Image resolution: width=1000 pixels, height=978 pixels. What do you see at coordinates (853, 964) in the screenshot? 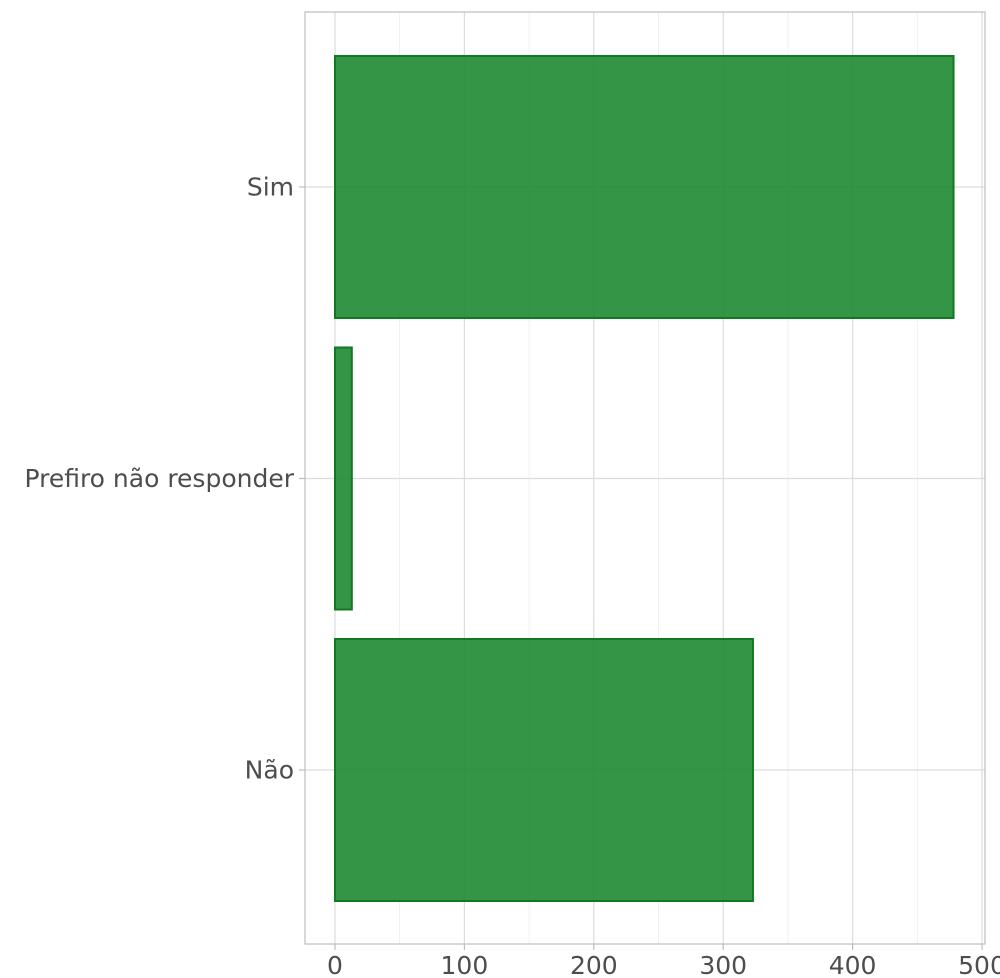
I see `x-tick-label: 400` at bounding box center [853, 964].